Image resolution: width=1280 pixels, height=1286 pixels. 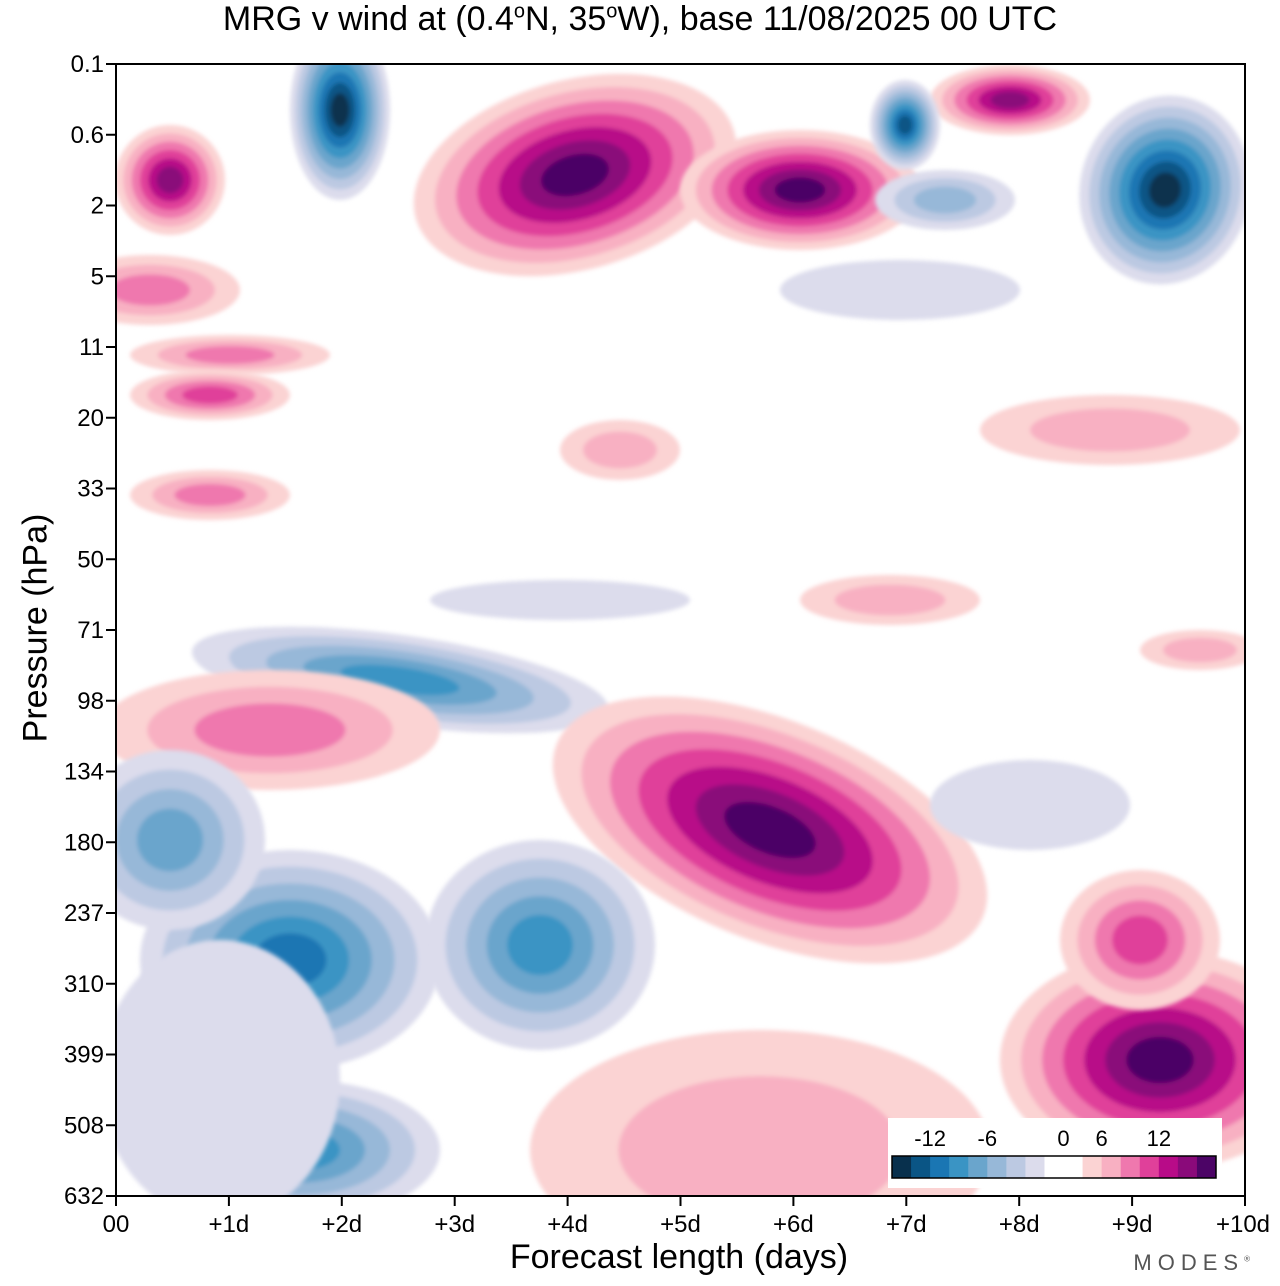 I want to click on x-axis: 00 +1d +2d +3d +4d +5d +6d +7d +8d +9d +10d, so click(x=686, y=1217).